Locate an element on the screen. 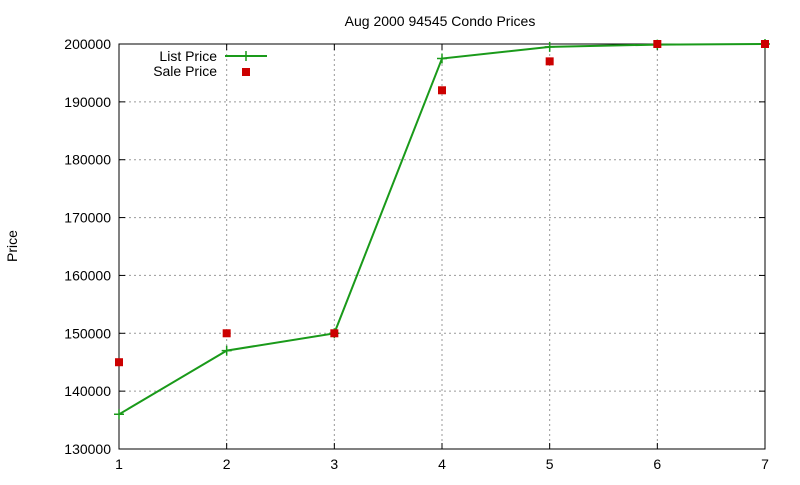 This screenshot has width=800, height=485. y-tick-label: 180000 is located at coordinates (87, 160).